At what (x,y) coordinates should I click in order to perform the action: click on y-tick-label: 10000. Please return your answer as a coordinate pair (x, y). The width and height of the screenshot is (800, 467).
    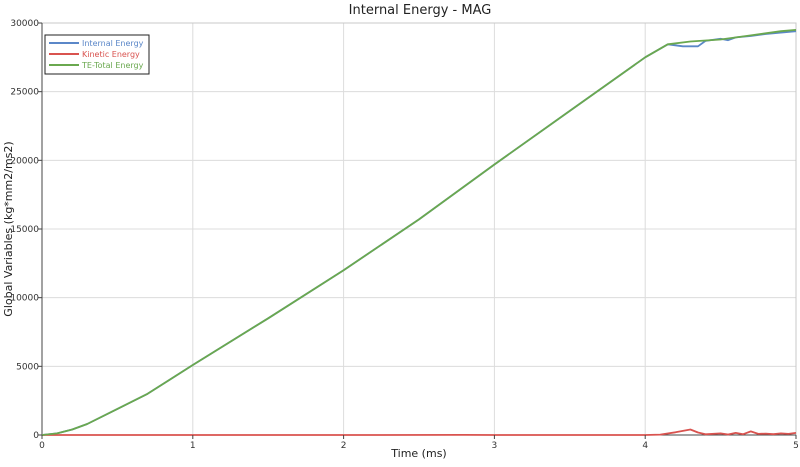
    Looking at the image, I should click on (24, 299).